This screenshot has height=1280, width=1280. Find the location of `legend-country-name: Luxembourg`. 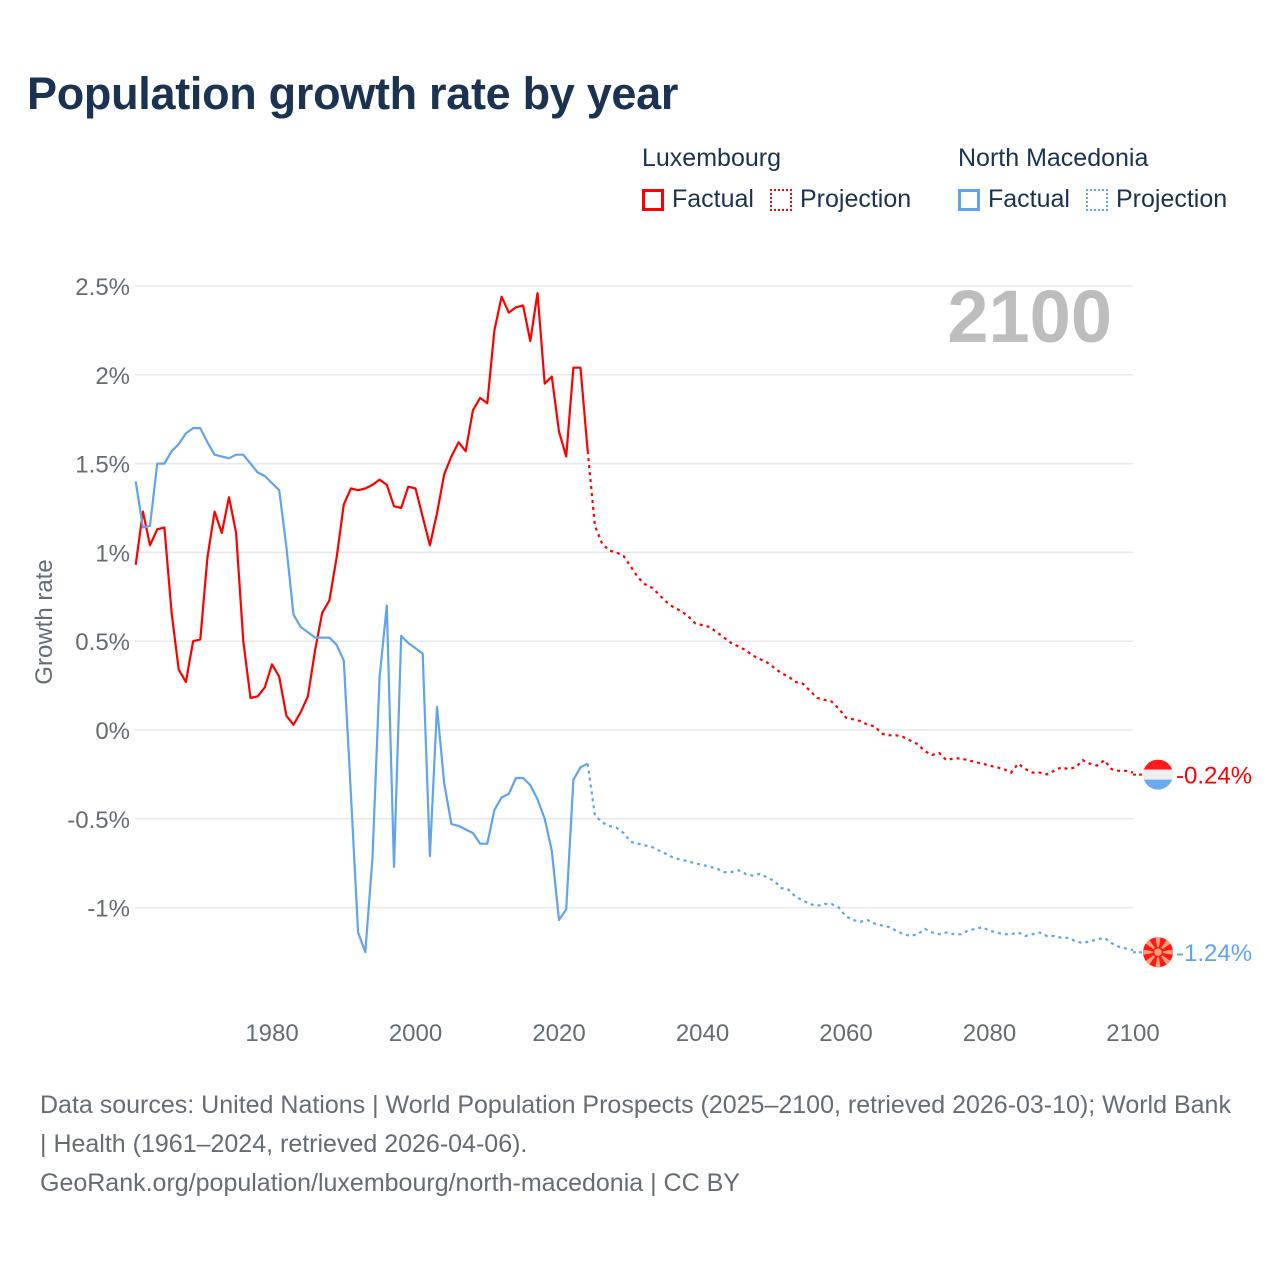

legend-country-name: Luxembourg is located at coordinates (711, 158).